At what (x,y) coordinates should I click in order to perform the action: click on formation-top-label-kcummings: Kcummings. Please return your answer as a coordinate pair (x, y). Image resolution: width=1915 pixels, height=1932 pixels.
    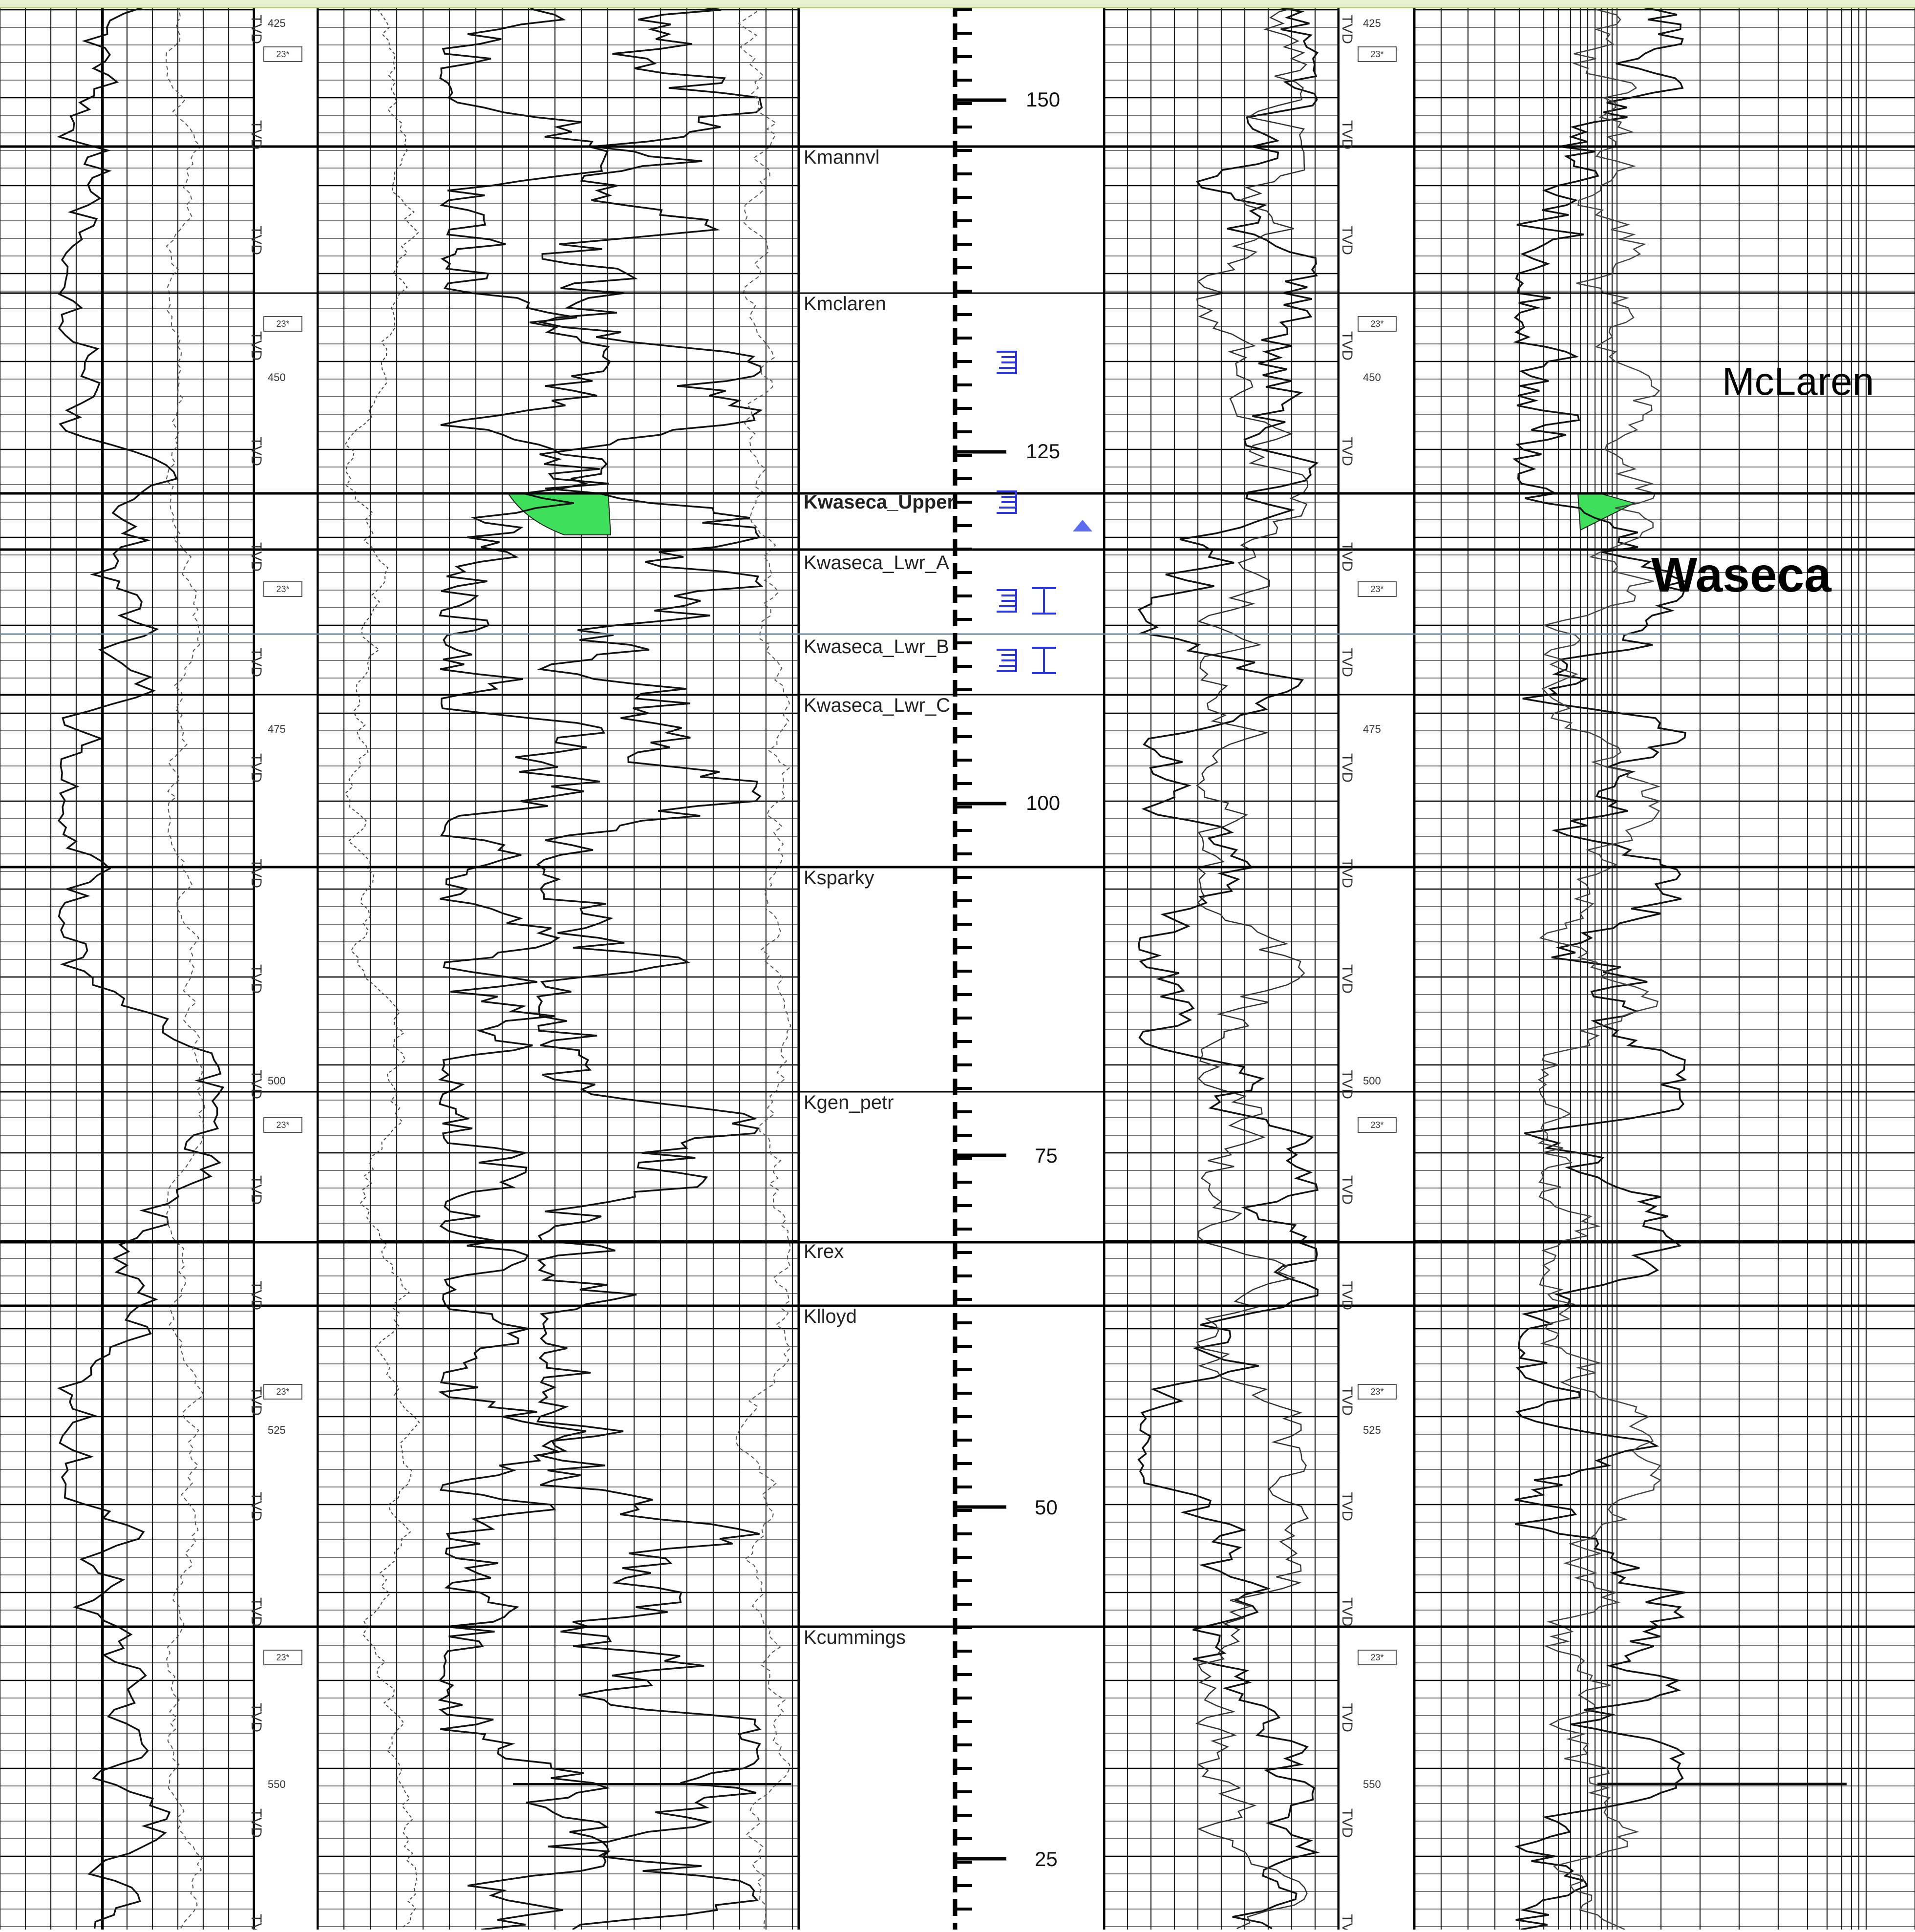
    Looking at the image, I should click on (855, 1637).